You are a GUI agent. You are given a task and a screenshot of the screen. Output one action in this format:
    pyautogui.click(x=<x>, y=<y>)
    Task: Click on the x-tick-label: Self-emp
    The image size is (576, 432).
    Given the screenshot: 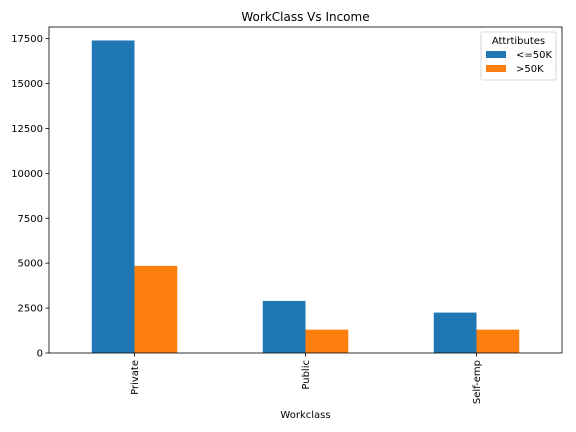 What is the action you would take?
    pyautogui.click(x=477, y=382)
    